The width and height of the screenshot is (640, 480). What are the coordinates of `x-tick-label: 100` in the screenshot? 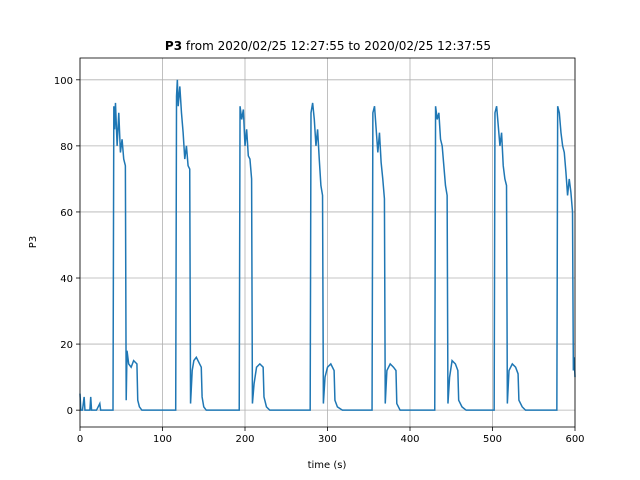 It's located at (162, 439).